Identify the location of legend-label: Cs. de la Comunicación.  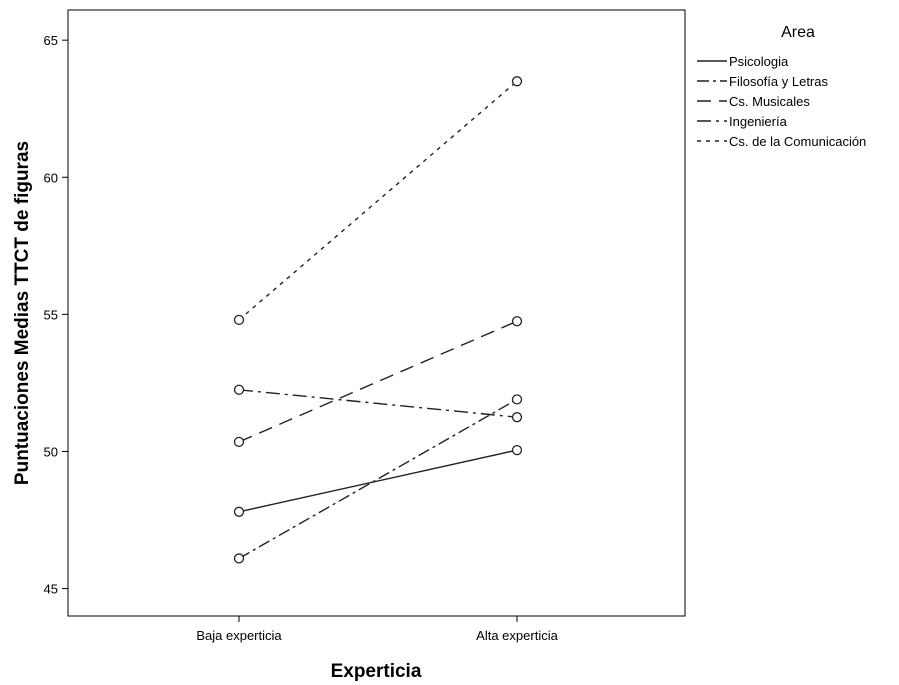
(797, 141).